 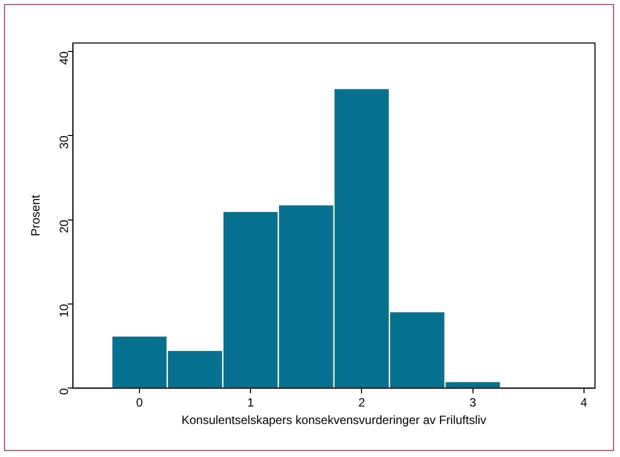 I want to click on y-tick-label: 10, so click(x=64, y=311).